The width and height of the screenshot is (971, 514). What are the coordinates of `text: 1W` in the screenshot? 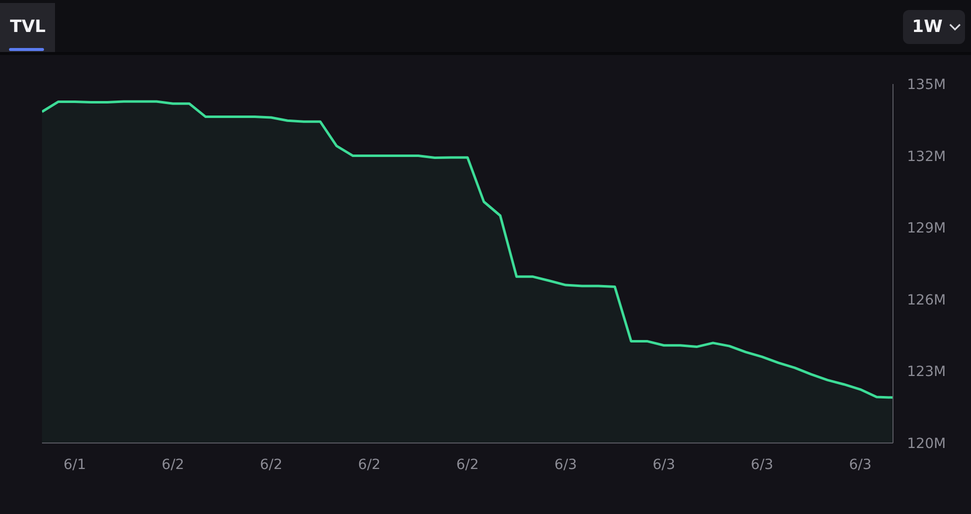 It's located at (927, 27).